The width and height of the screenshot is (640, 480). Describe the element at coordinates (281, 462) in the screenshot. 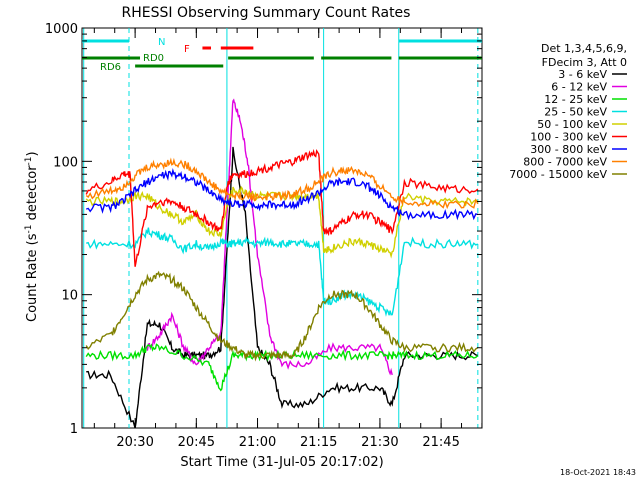

I see `x-axis-label: Start Time (31-Jul-05 20:17:02)` at that location.